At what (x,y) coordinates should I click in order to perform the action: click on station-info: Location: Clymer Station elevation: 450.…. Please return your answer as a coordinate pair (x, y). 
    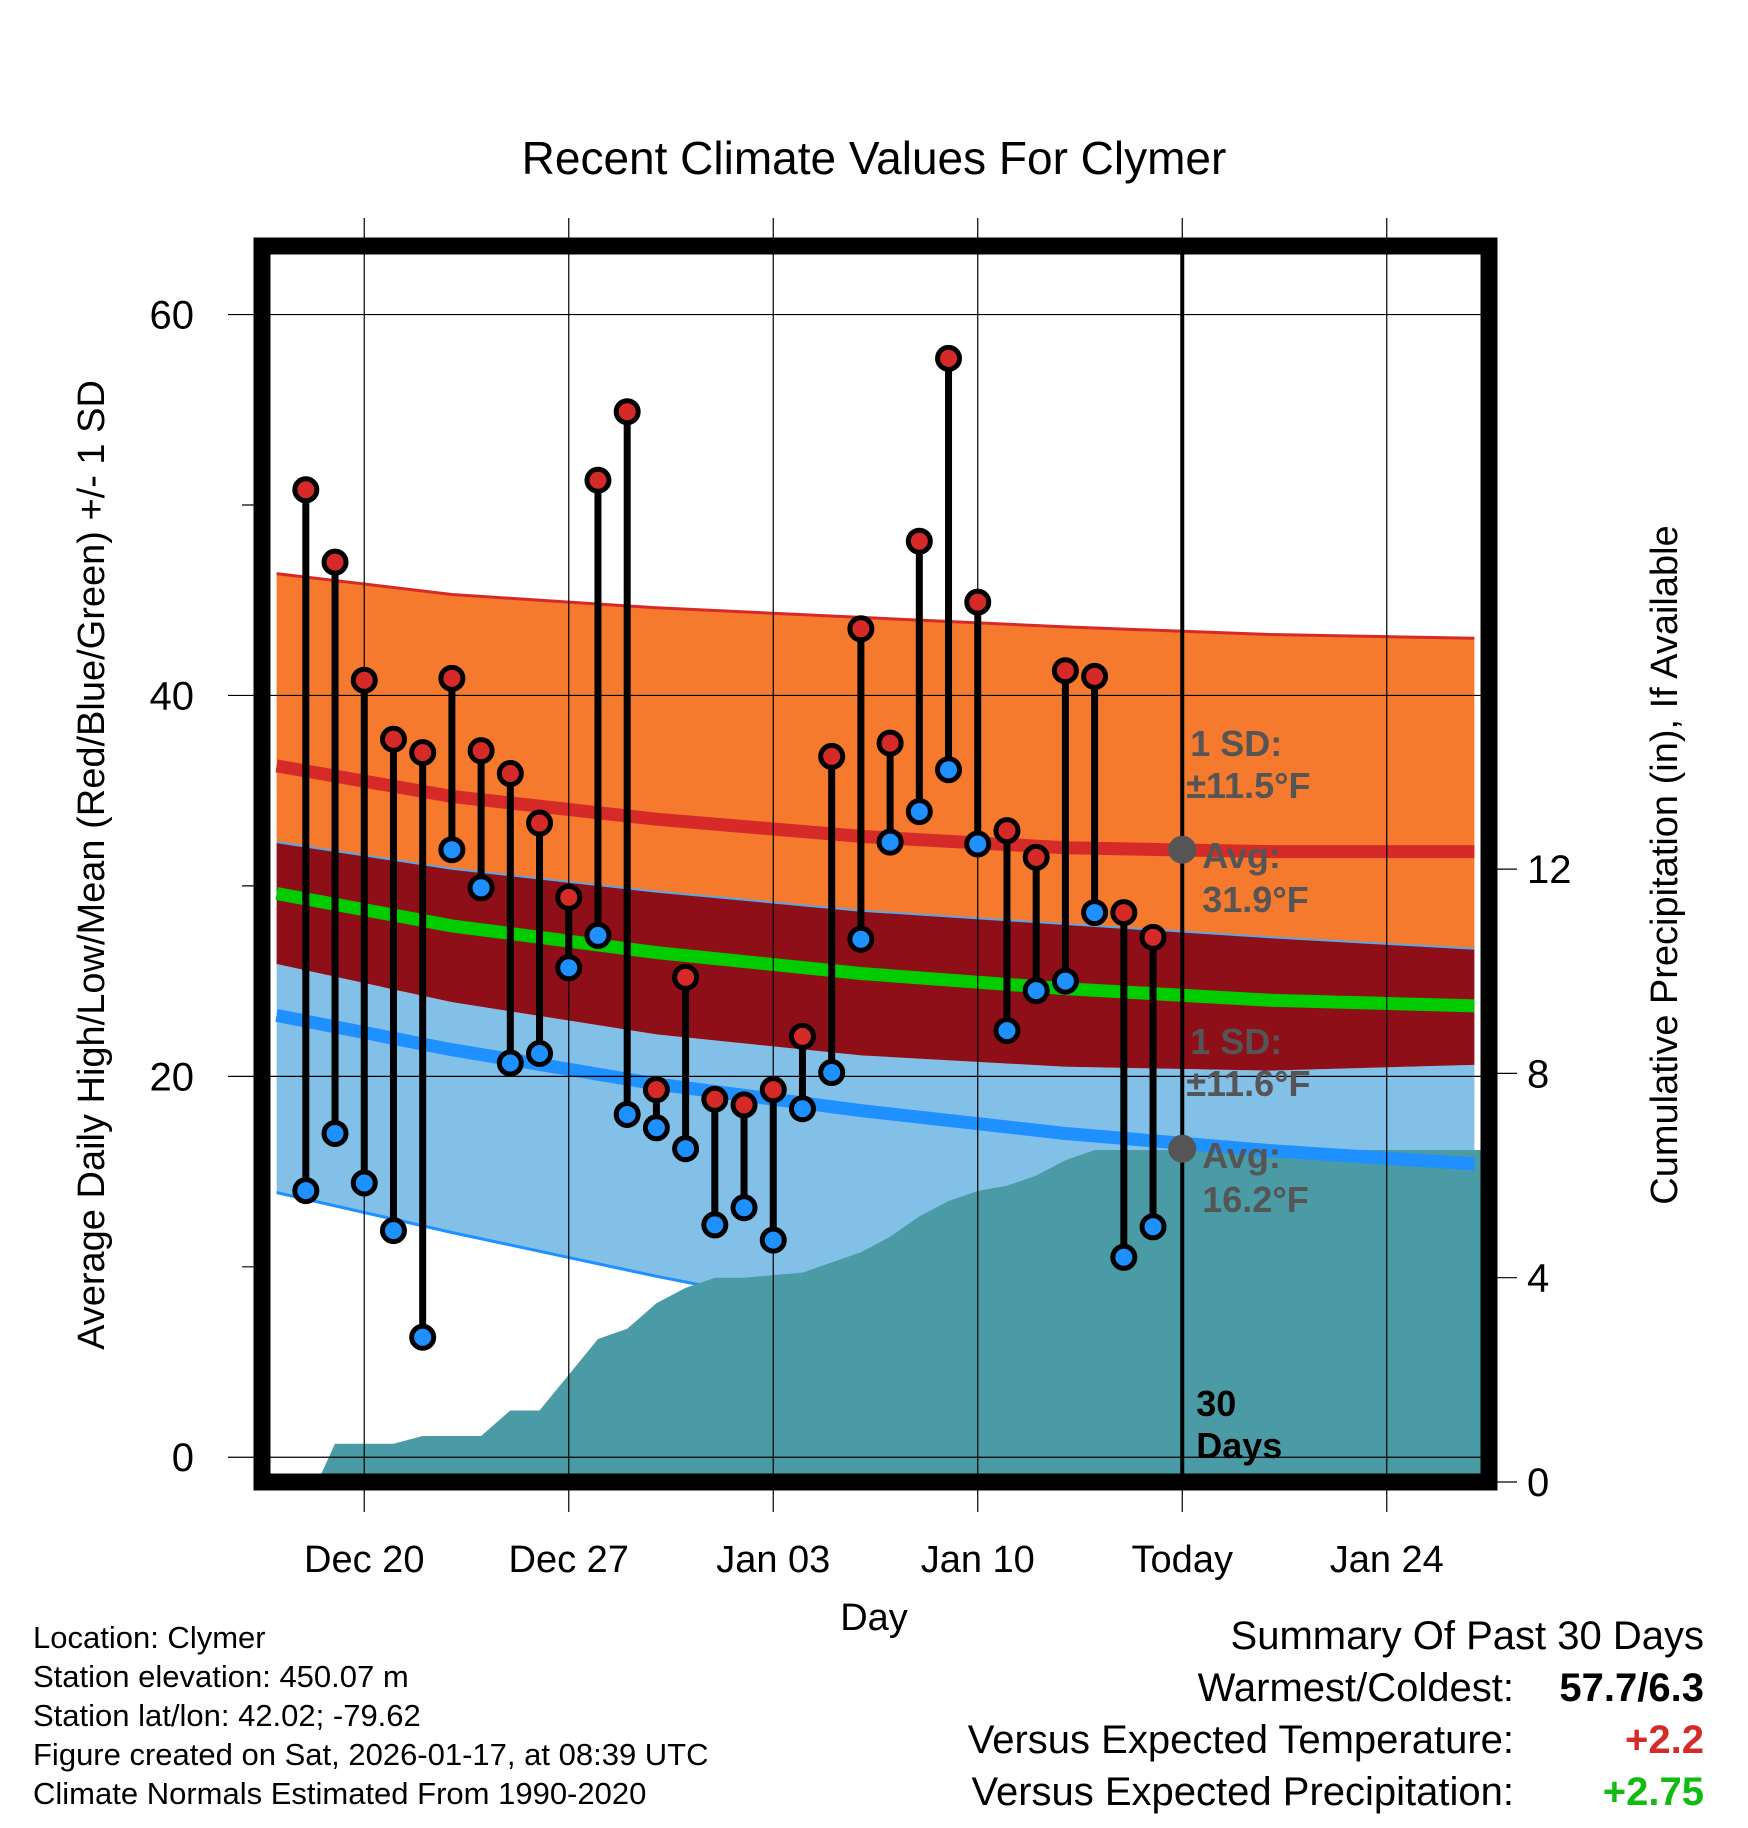
    Looking at the image, I should click on (371, 1715).